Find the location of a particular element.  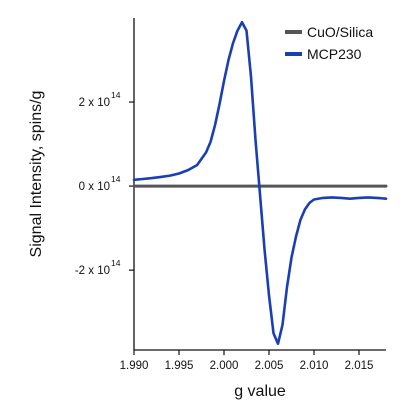

x-tick-label: 1.990 is located at coordinates (134, 366).